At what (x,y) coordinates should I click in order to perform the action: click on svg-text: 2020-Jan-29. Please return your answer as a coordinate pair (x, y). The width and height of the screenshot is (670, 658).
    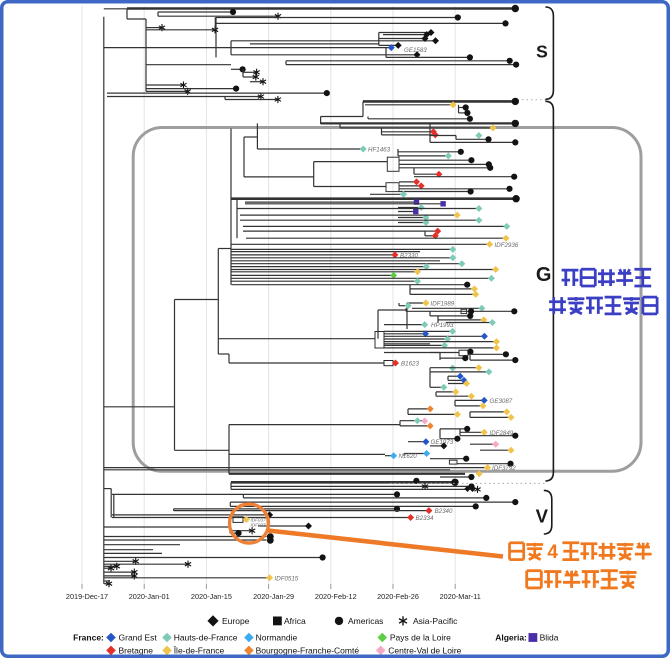
    Looking at the image, I should click on (273, 596).